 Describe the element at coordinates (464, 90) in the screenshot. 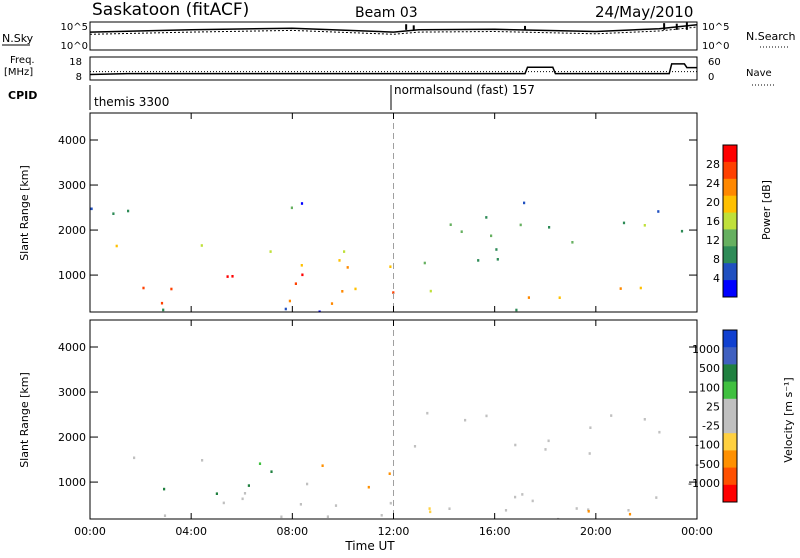

I see `cpid-mode-2: normalsound (fast) 157` at that location.